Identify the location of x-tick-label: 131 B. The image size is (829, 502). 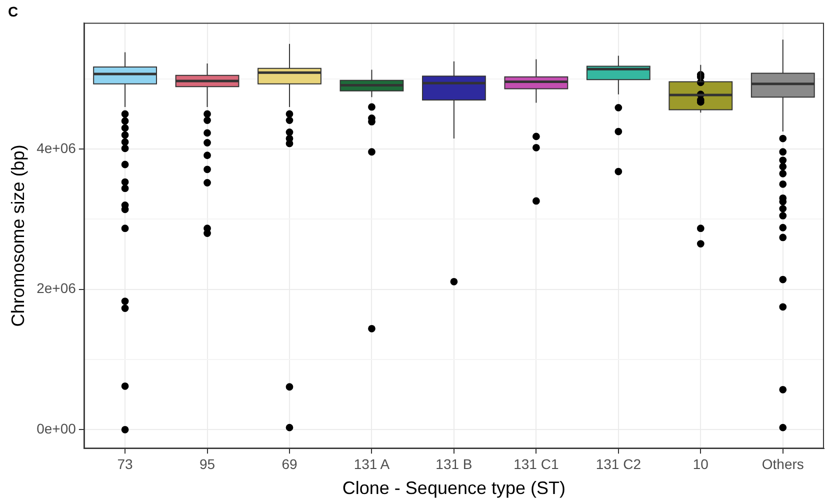
(454, 464).